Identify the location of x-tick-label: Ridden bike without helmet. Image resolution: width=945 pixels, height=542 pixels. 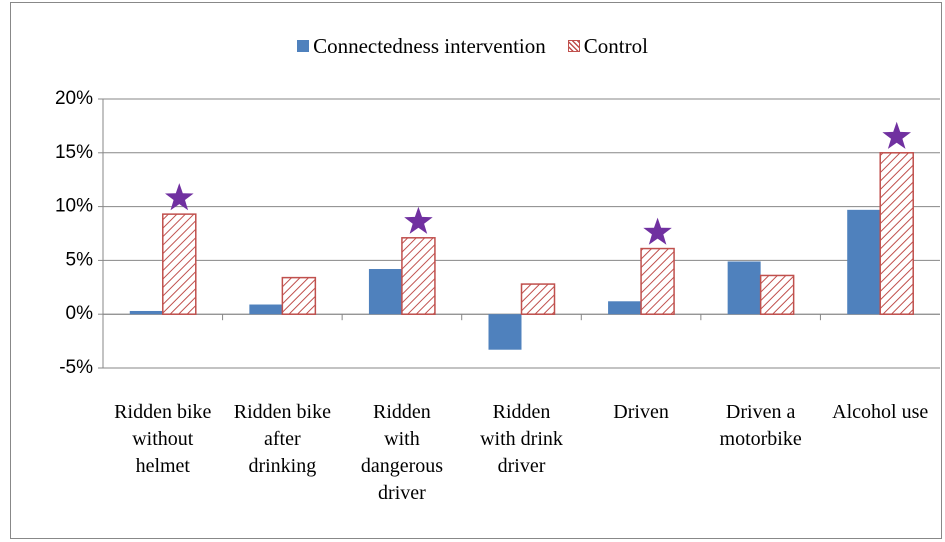
(163, 439).